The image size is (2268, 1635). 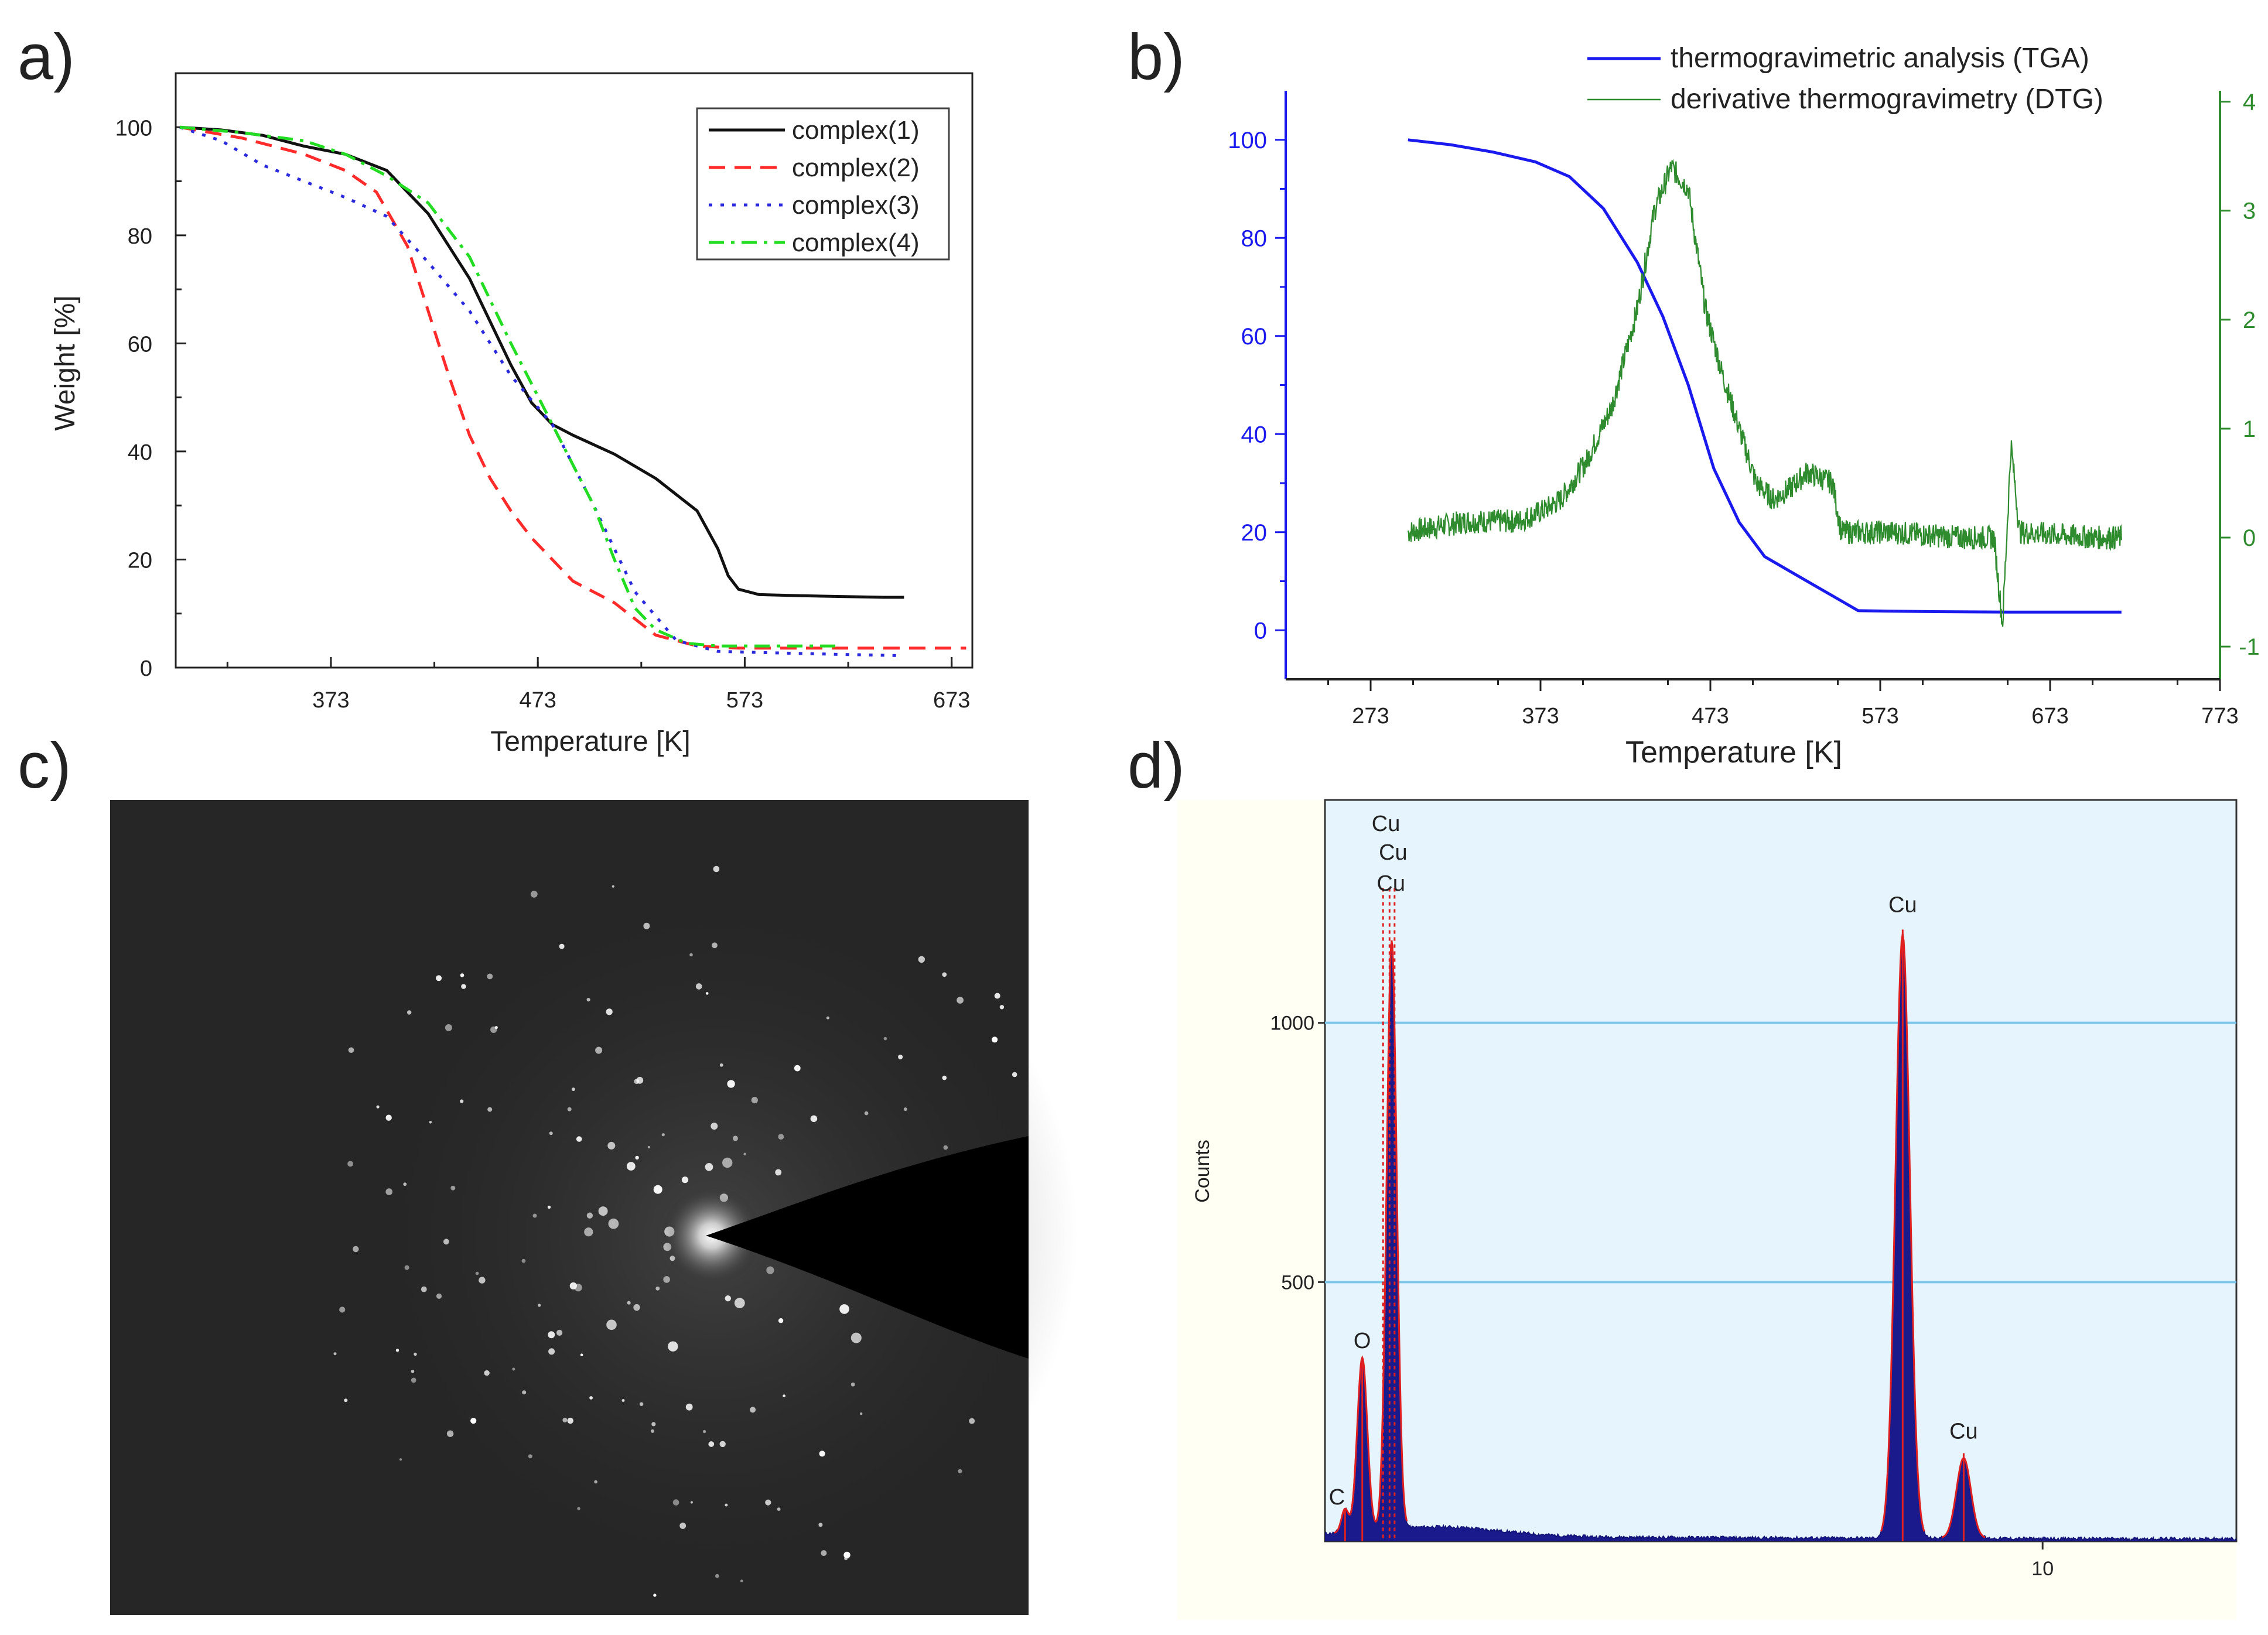 I want to click on legend-label-a-1: complex(1), so click(x=856, y=130).